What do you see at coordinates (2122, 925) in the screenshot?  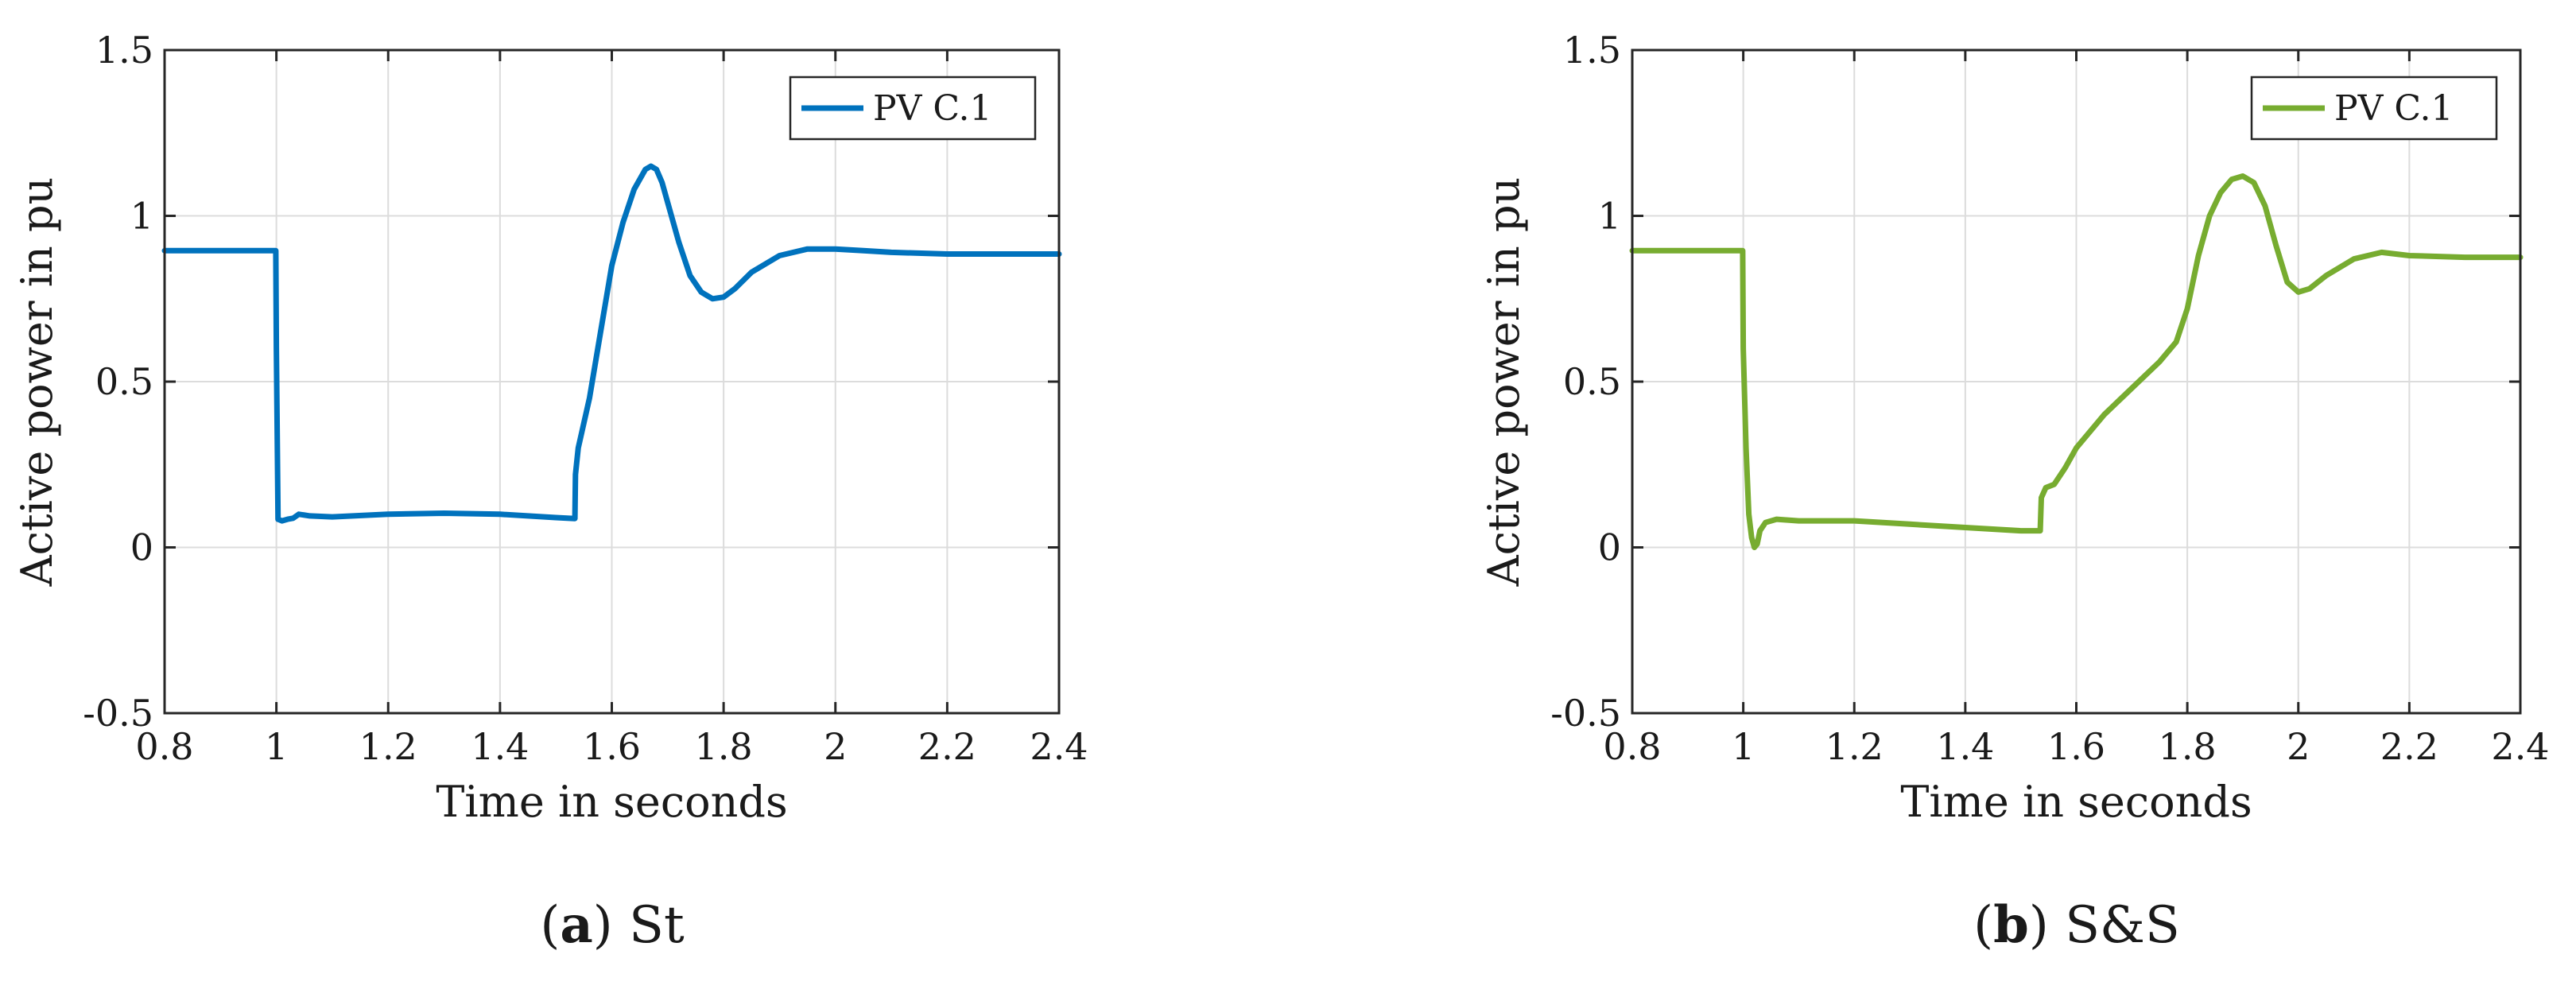 I see `caption-name: S&S` at bounding box center [2122, 925].